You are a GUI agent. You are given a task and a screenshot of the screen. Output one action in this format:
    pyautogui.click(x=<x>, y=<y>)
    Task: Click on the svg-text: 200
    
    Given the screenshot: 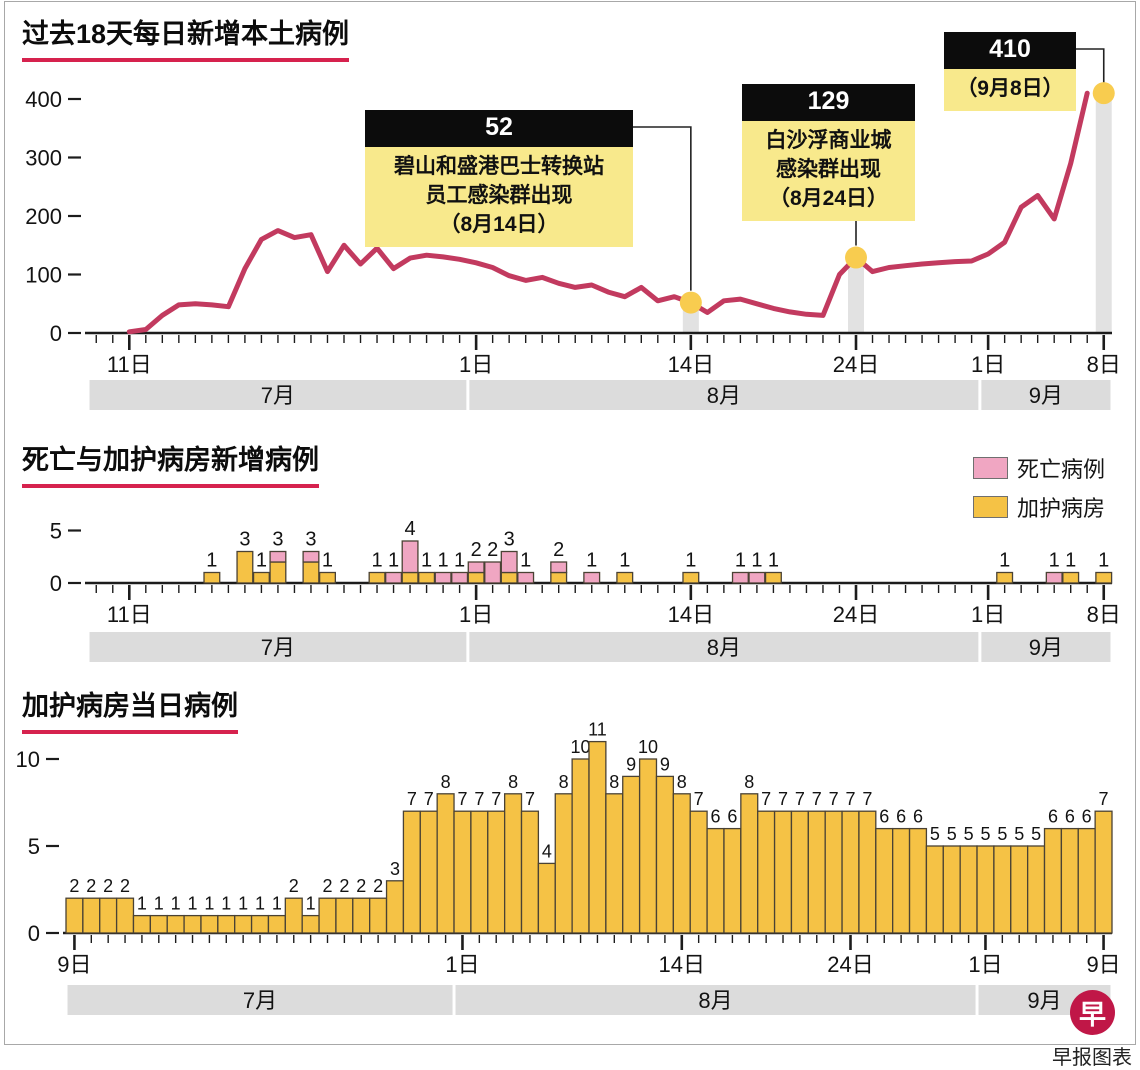 What is the action you would take?
    pyautogui.click(x=43, y=216)
    